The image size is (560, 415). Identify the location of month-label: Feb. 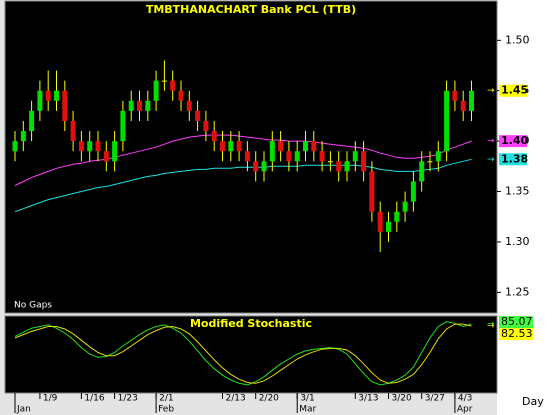
(166, 410).